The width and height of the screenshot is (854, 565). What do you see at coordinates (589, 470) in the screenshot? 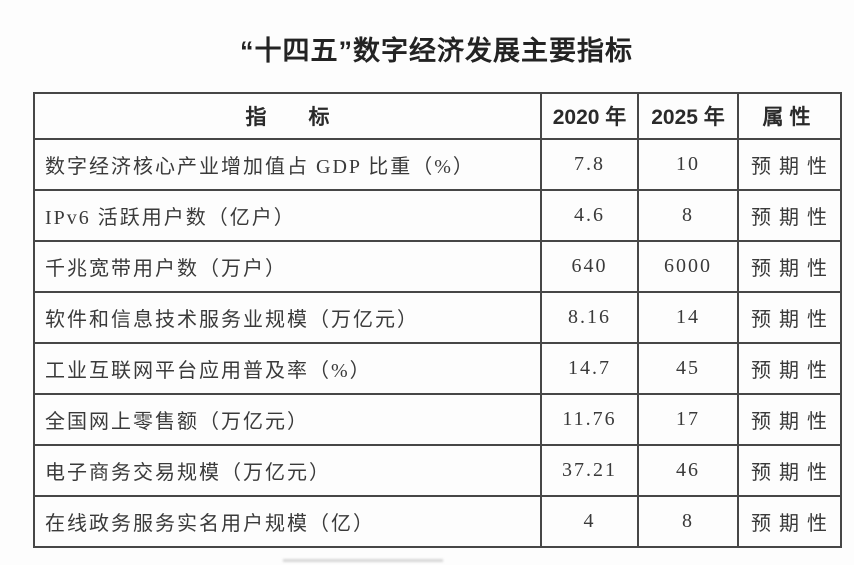
I see `value-2020-cell: 37.21` at bounding box center [589, 470].